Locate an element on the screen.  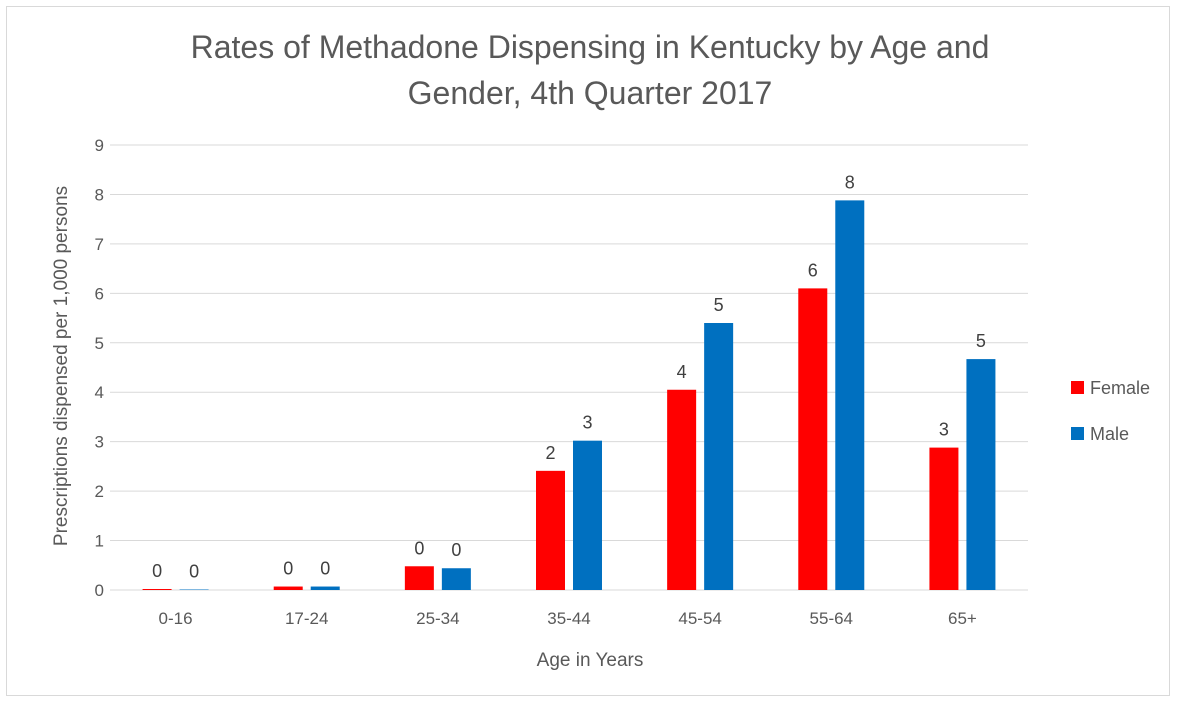
x-tick-label: 55-64 is located at coordinates (831, 618).